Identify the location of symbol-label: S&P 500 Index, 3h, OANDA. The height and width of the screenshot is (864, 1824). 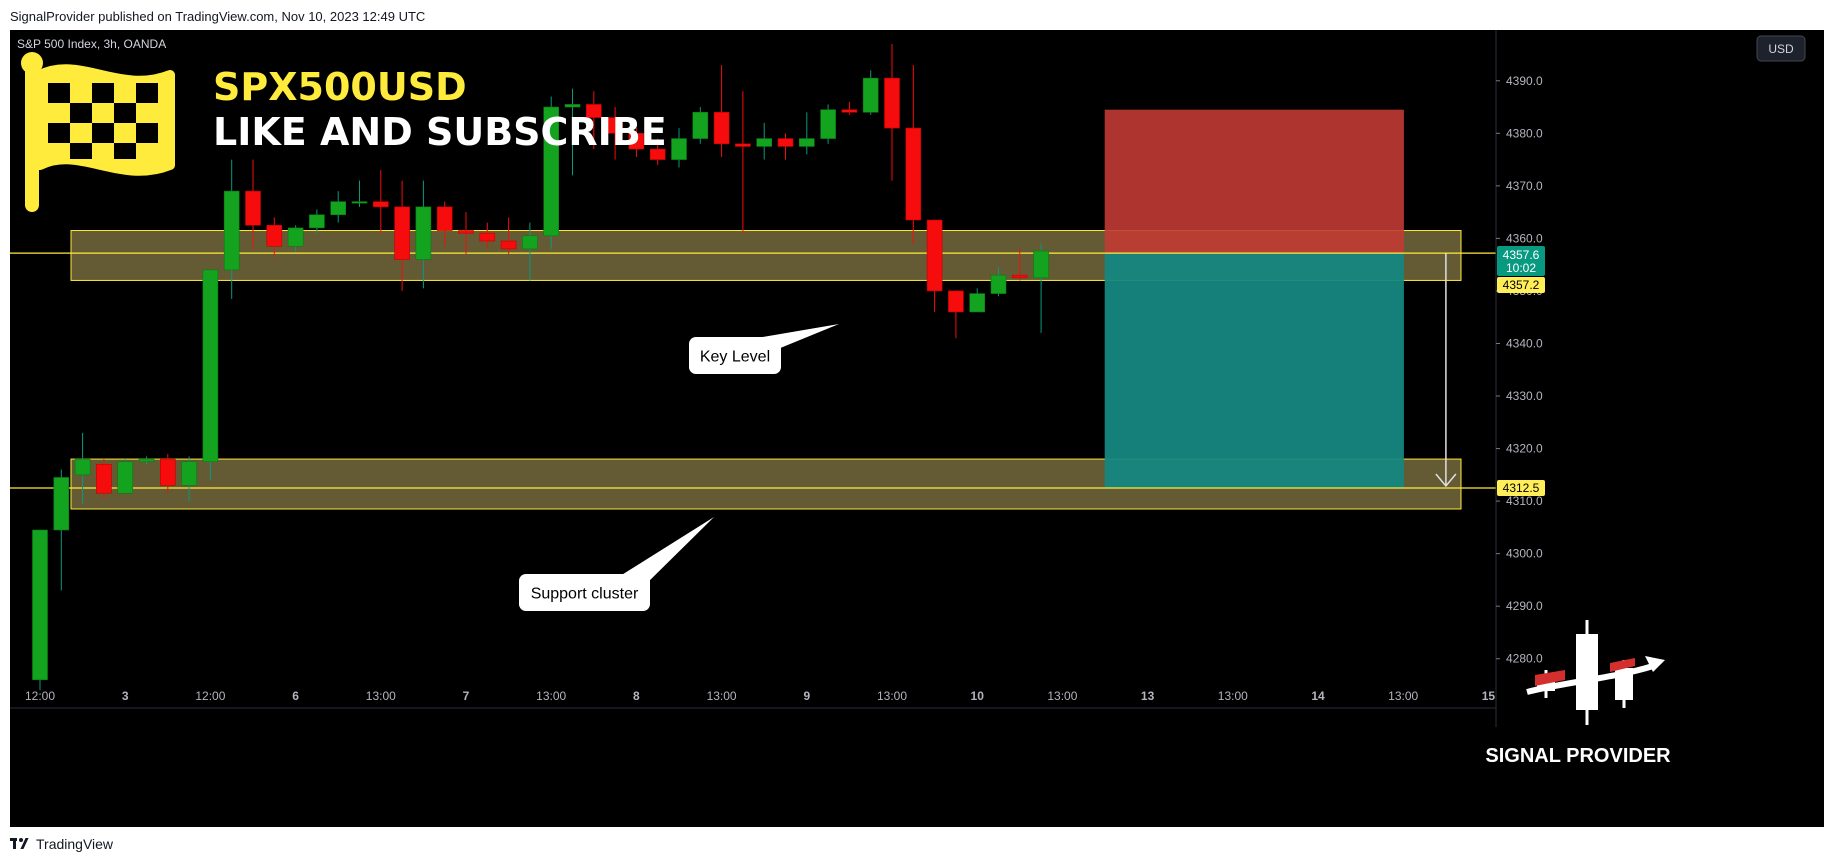
(91, 44).